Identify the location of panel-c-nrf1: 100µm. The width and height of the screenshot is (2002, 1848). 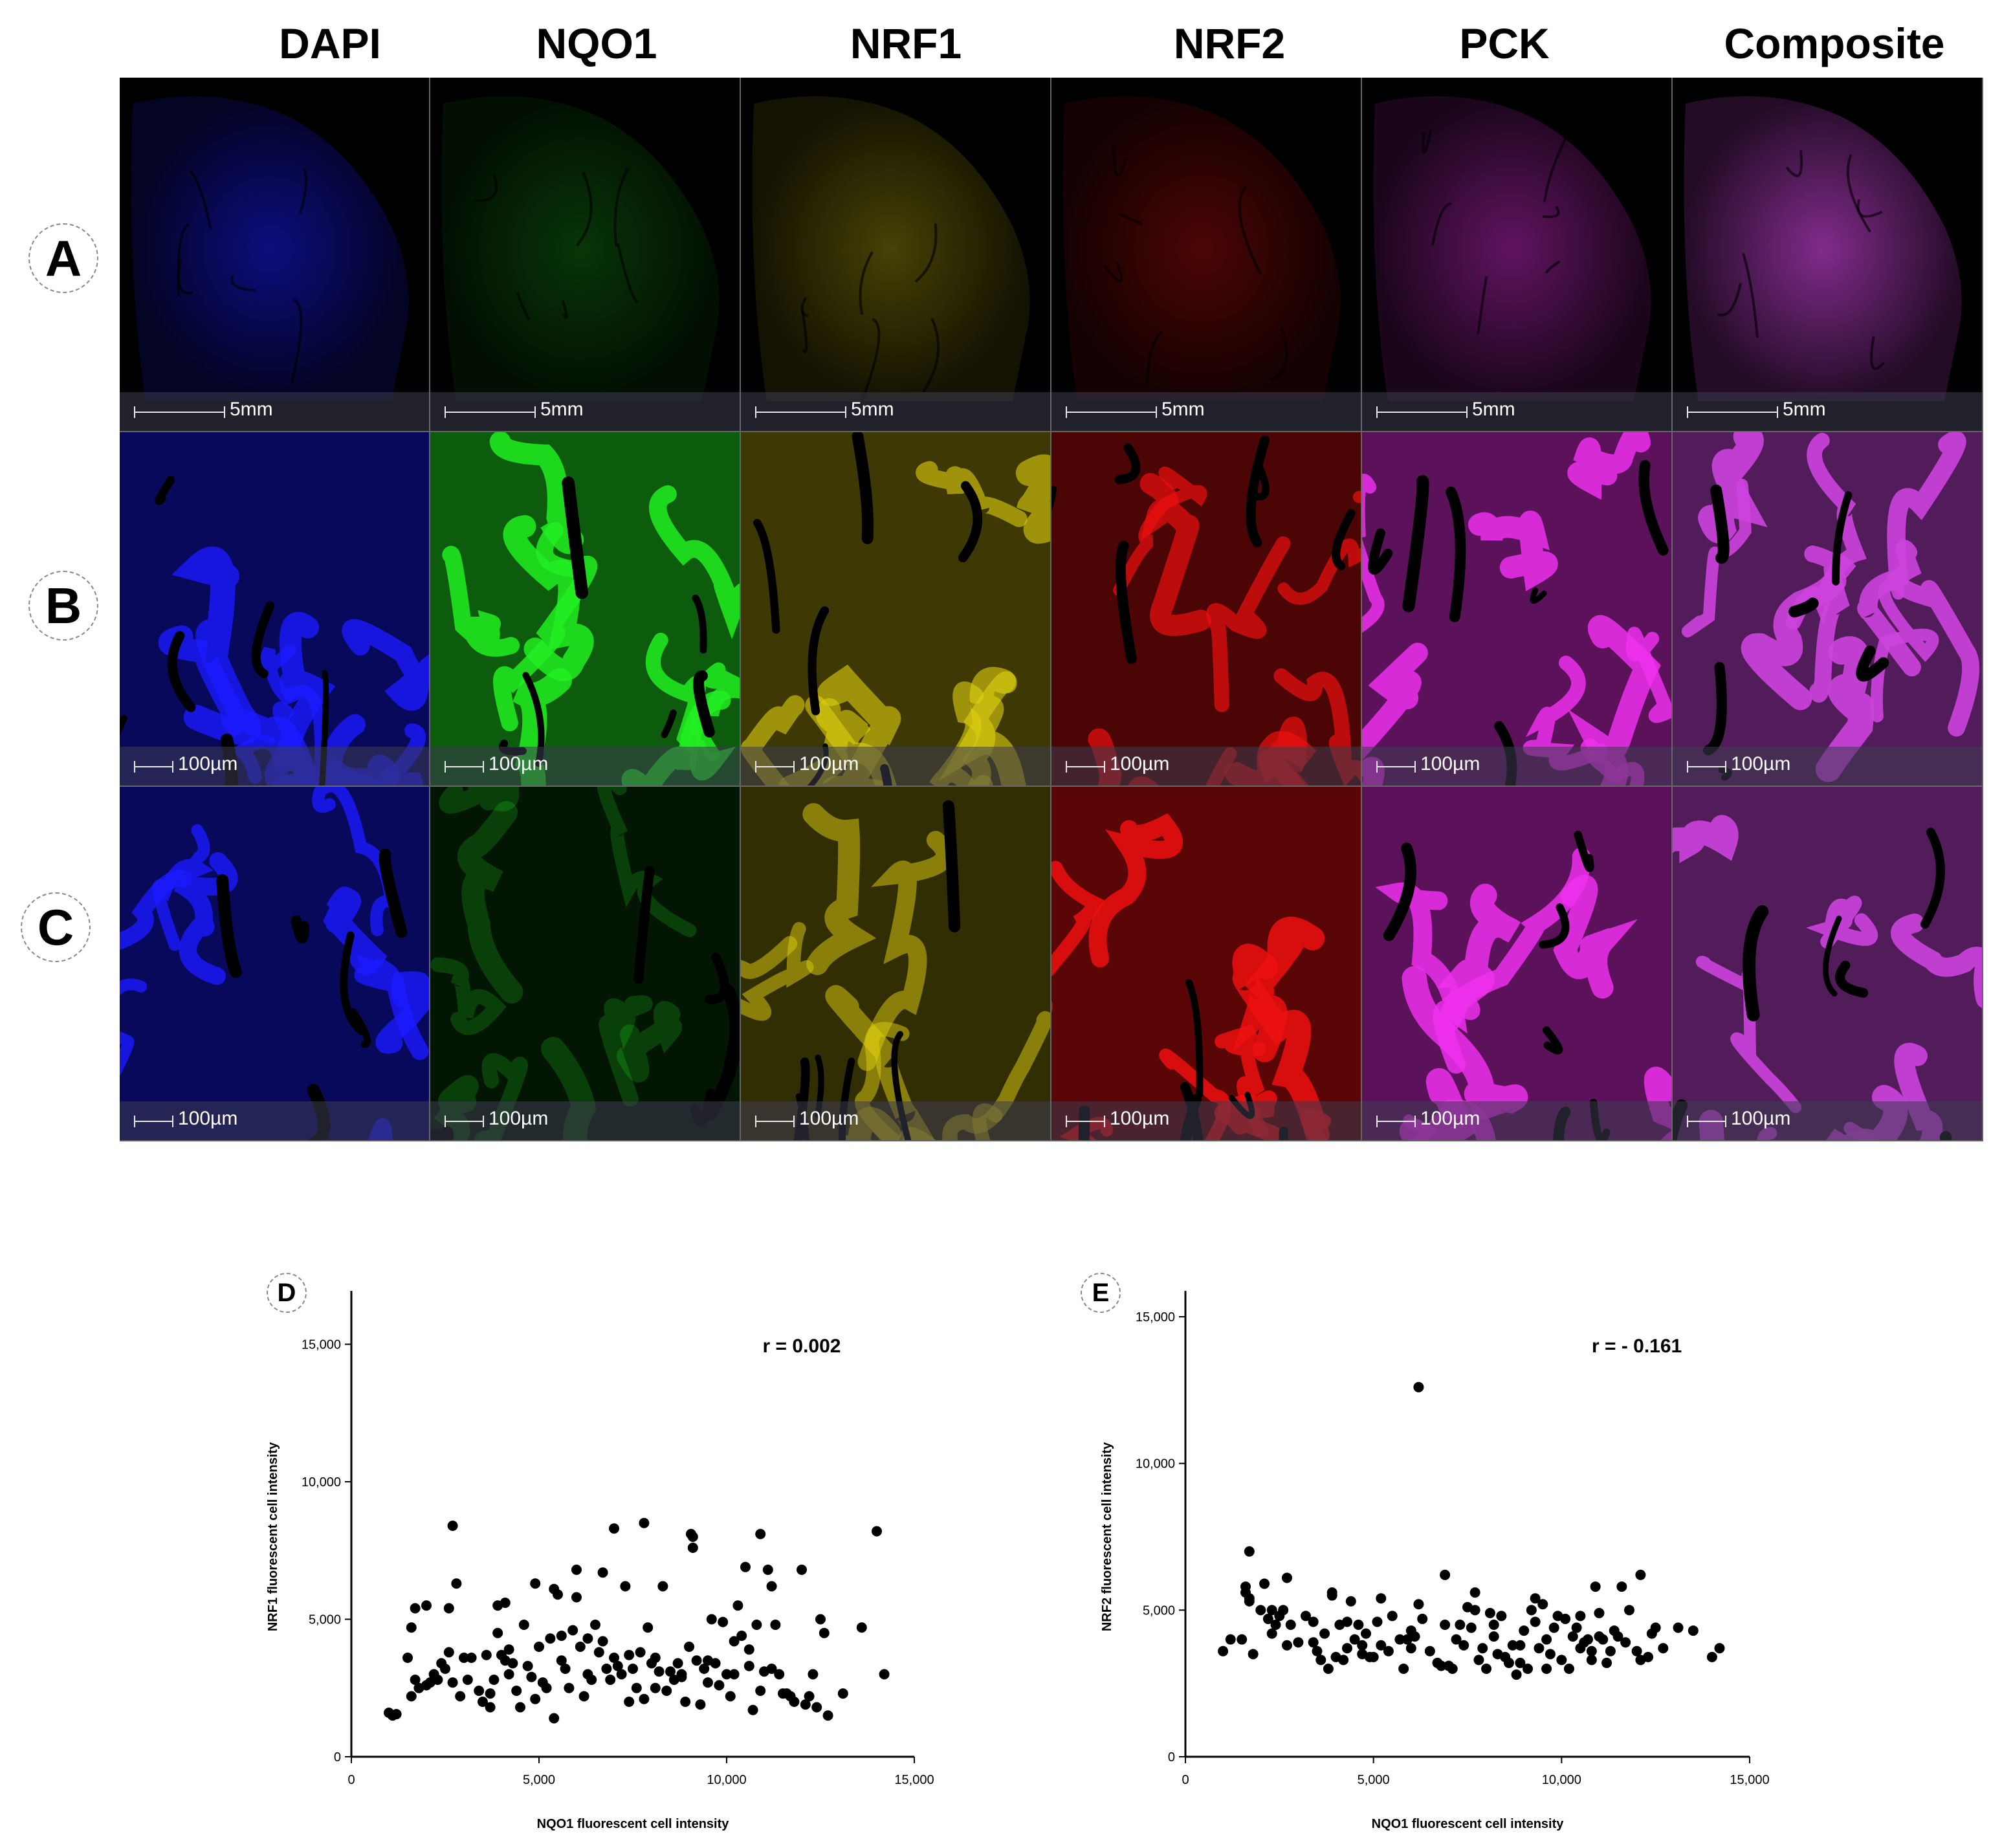
(896, 963).